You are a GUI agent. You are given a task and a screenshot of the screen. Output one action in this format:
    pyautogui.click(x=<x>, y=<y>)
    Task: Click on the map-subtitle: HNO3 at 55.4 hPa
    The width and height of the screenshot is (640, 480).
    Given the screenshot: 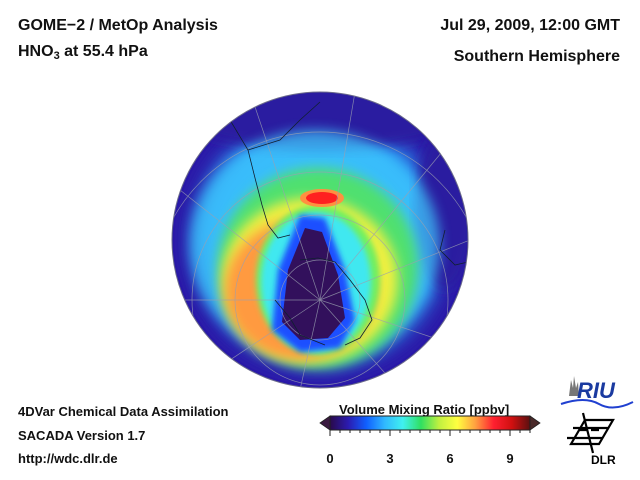 What is the action you would take?
    pyautogui.click(x=83, y=52)
    